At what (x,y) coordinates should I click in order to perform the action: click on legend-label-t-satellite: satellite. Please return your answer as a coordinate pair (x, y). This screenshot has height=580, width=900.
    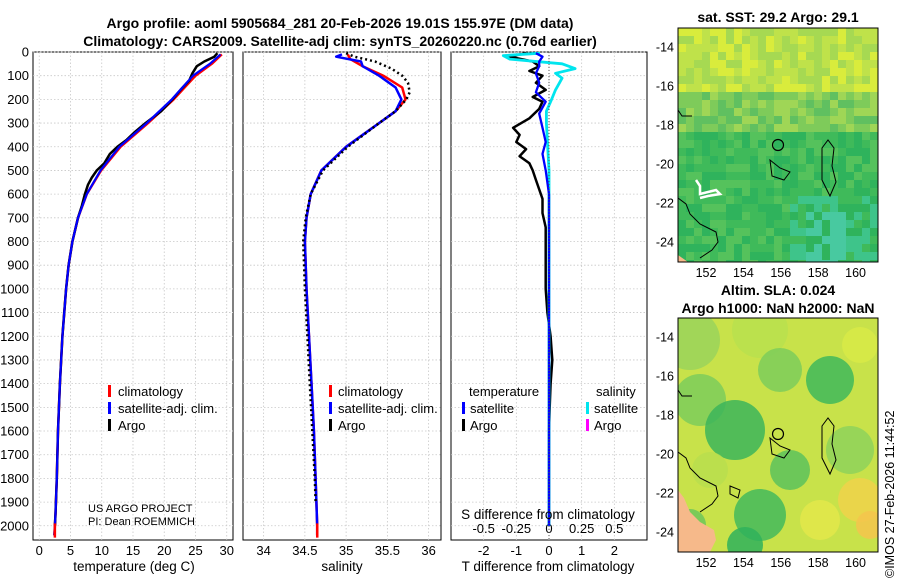
    Looking at the image, I should click on (492, 408).